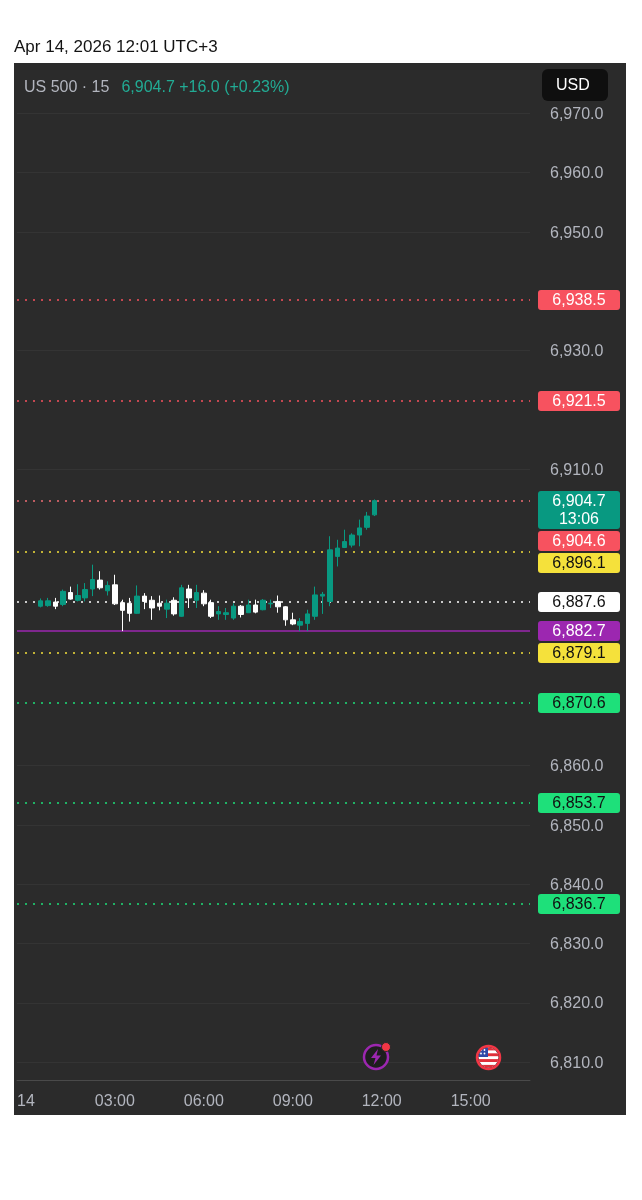  I want to click on ref-line-label: 6,853.7, so click(579, 803).